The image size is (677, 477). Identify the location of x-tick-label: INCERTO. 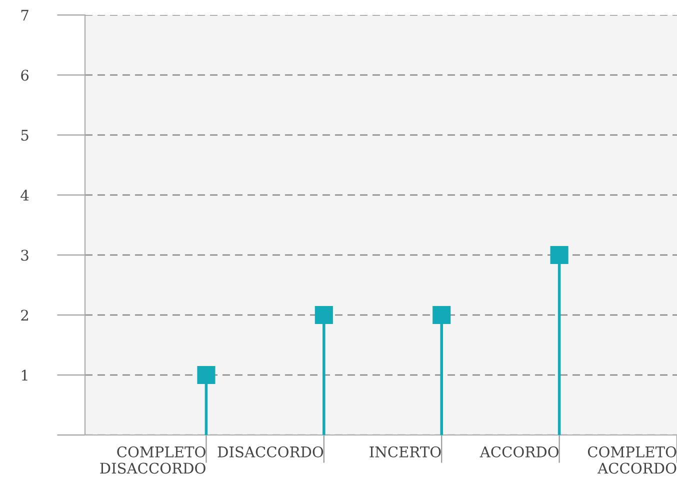
(405, 452).